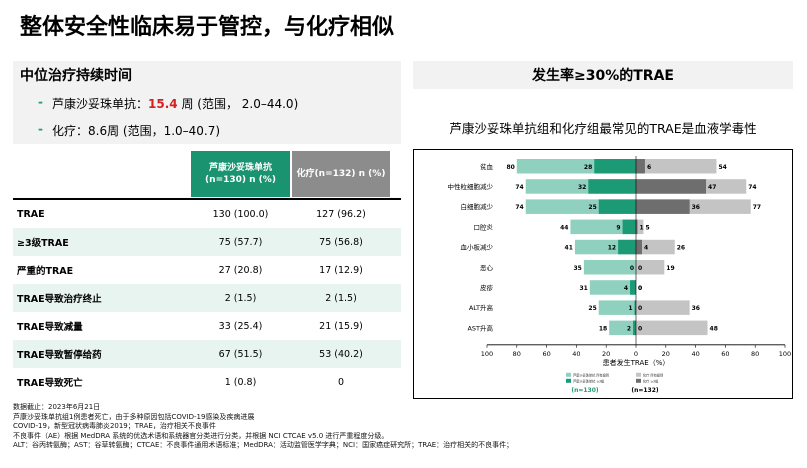 The height and width of the screenshot is (468, 807). I want to click on bullet1-suffix: 周 (范围， 2.0–44.0), so click(240, 104).